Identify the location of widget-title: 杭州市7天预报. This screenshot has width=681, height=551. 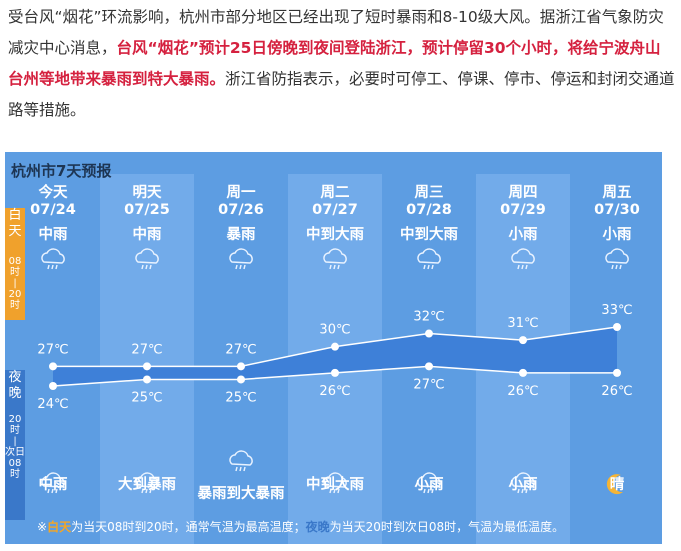
(61, 171).